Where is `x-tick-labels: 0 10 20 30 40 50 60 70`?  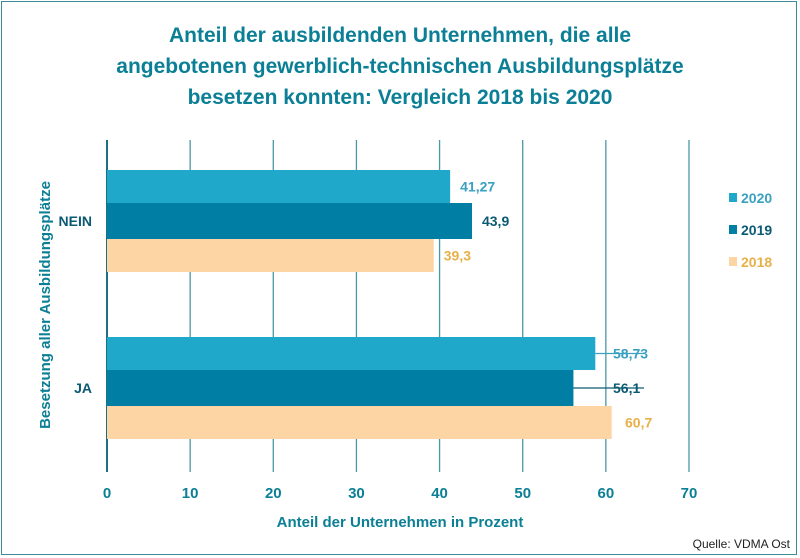 x-tick-labels: 0 10 20 30 40 50 60 70 is located at coordinates (400, 493).